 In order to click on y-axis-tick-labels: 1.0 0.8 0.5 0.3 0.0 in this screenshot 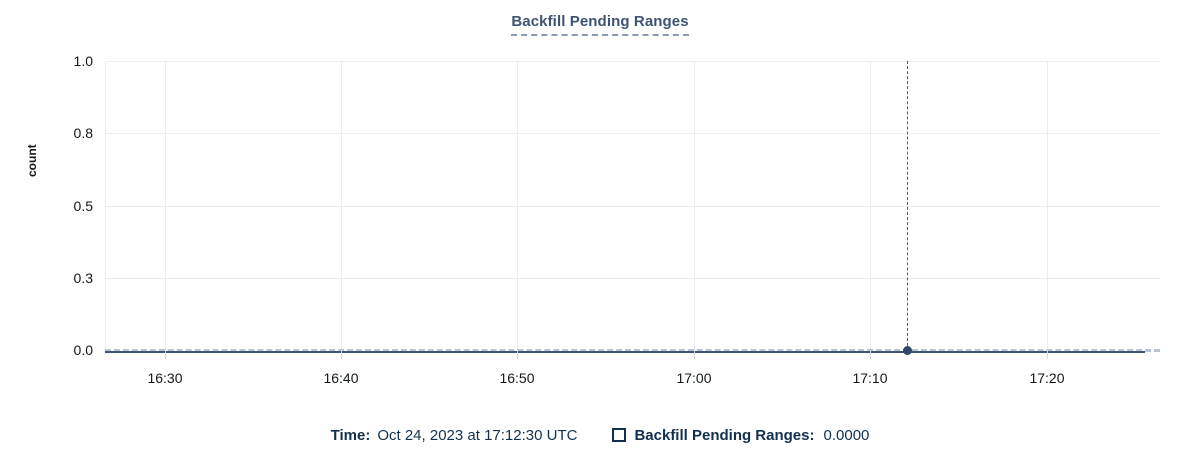, I will do `click(63, 233)`.